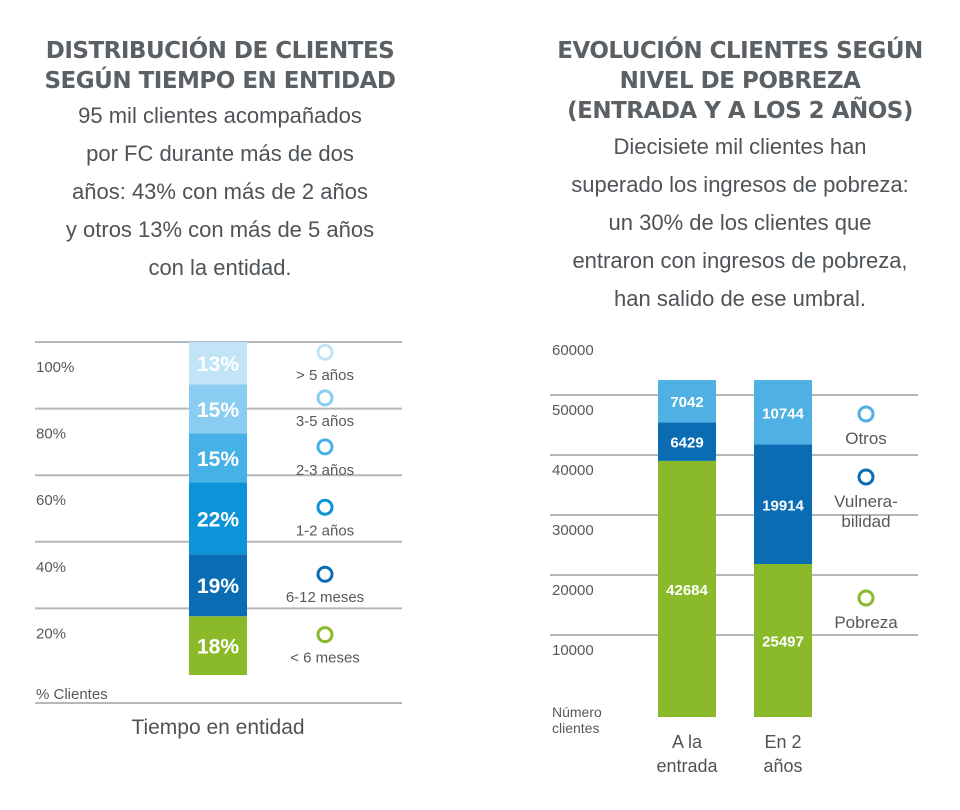  Describe the element at coordinates (220, 115) in the screenshot. I see `left-subtitle-line: 95 mil clientes acompañados` at that location.